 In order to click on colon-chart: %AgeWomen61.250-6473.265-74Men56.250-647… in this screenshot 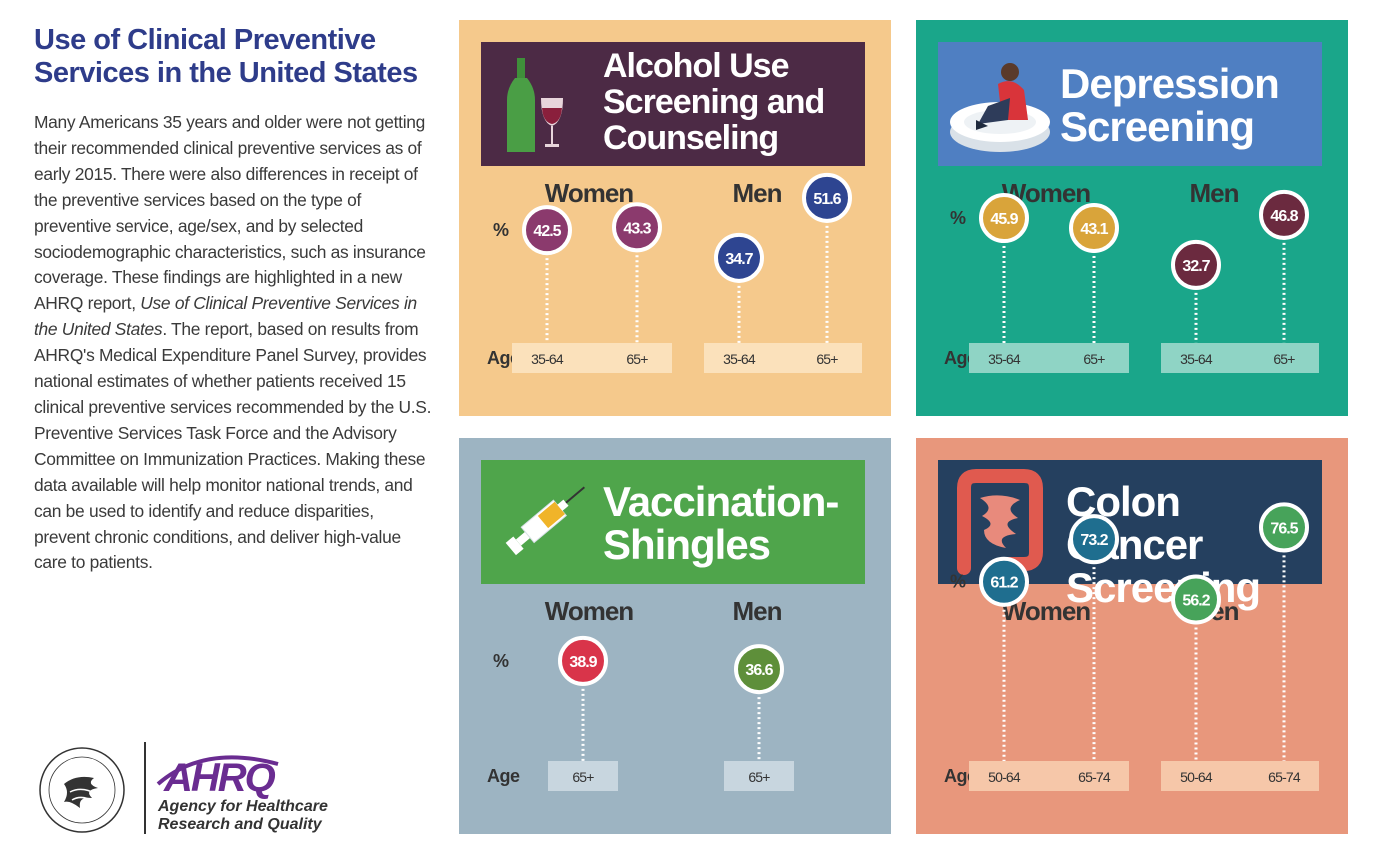, I will do `click(1131, 646)`.